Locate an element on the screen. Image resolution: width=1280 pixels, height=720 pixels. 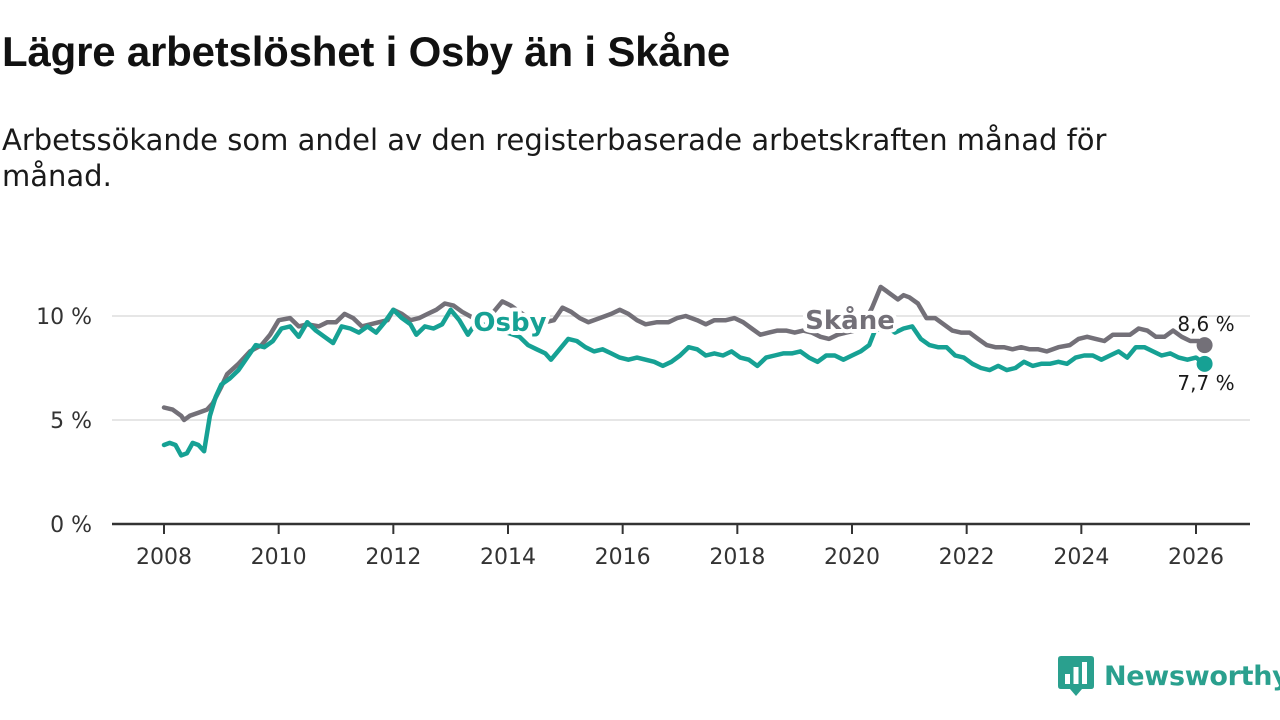
grid-layer is located at coordinates (681, 368).